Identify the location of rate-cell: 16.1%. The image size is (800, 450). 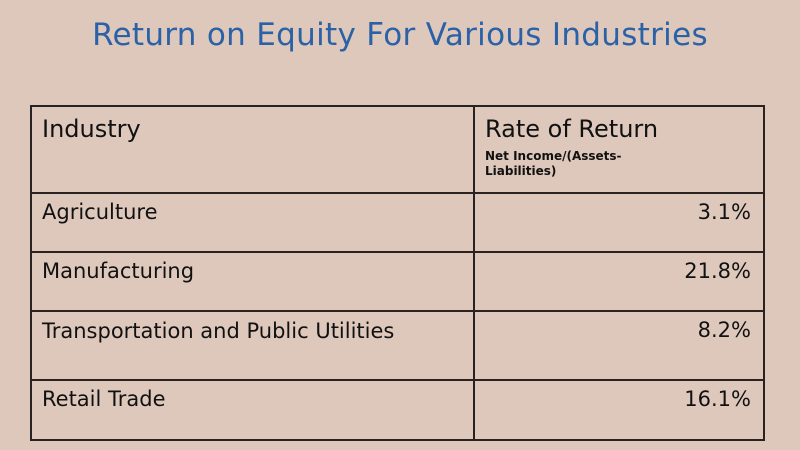
(619, 410).